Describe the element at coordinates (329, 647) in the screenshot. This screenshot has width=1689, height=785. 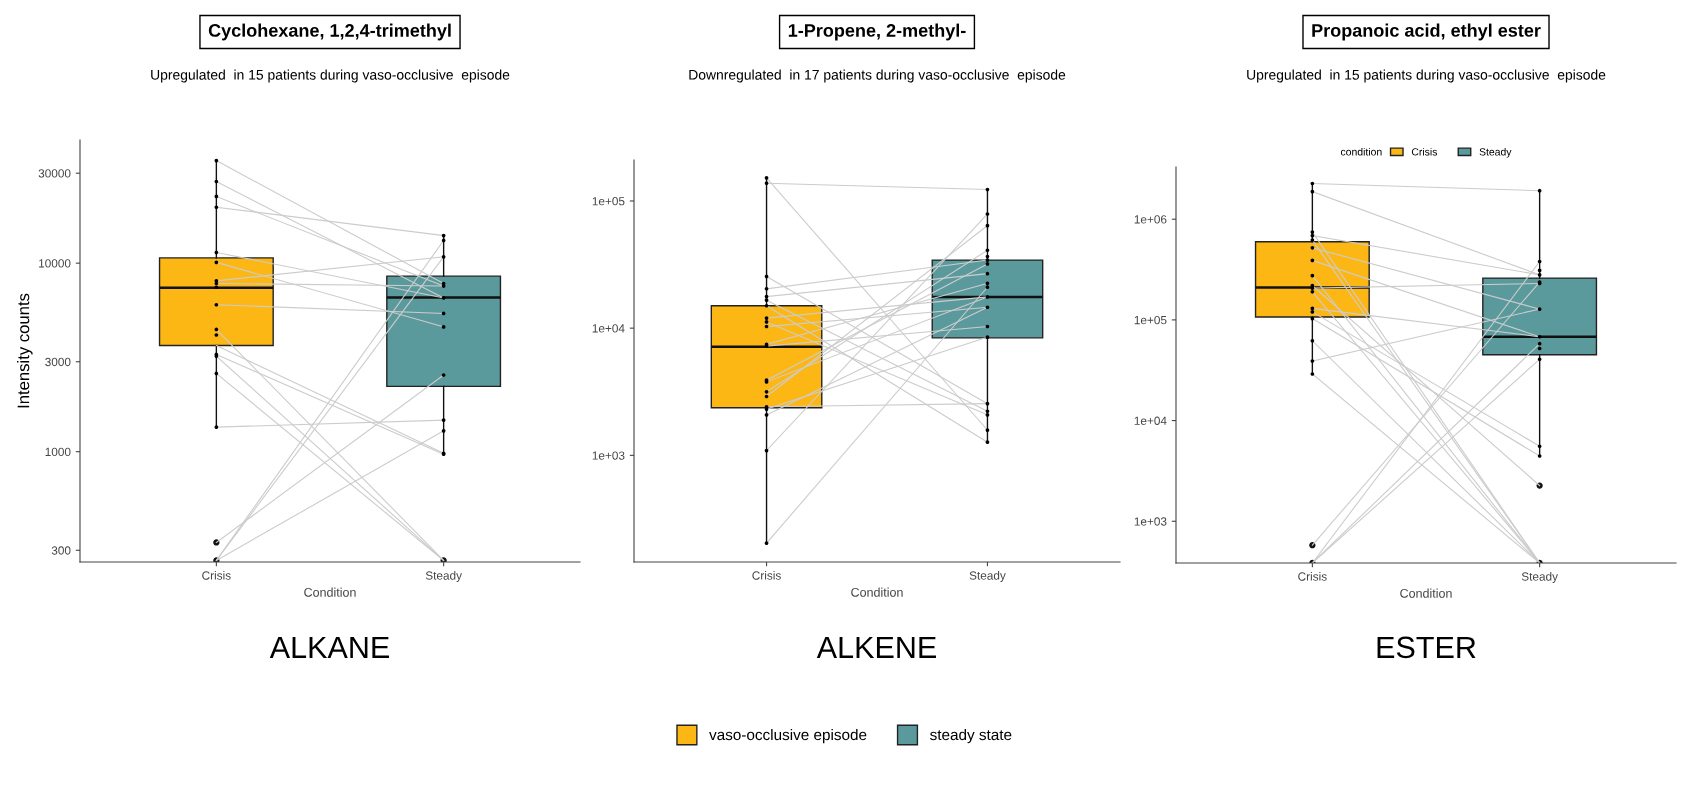
I see `text: ALKANE` at that location.